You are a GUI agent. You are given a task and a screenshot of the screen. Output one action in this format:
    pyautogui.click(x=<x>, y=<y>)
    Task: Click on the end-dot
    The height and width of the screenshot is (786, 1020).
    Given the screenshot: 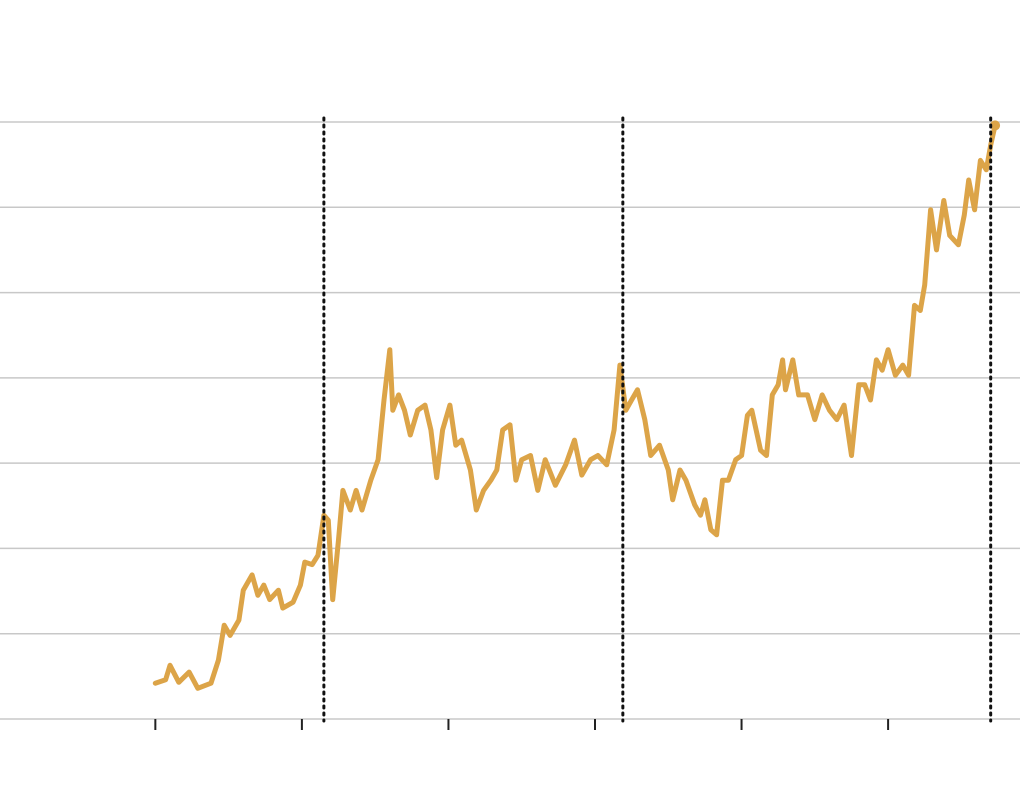 What is the action you would take?
    pyautogui.click(x=995, y=125)
    